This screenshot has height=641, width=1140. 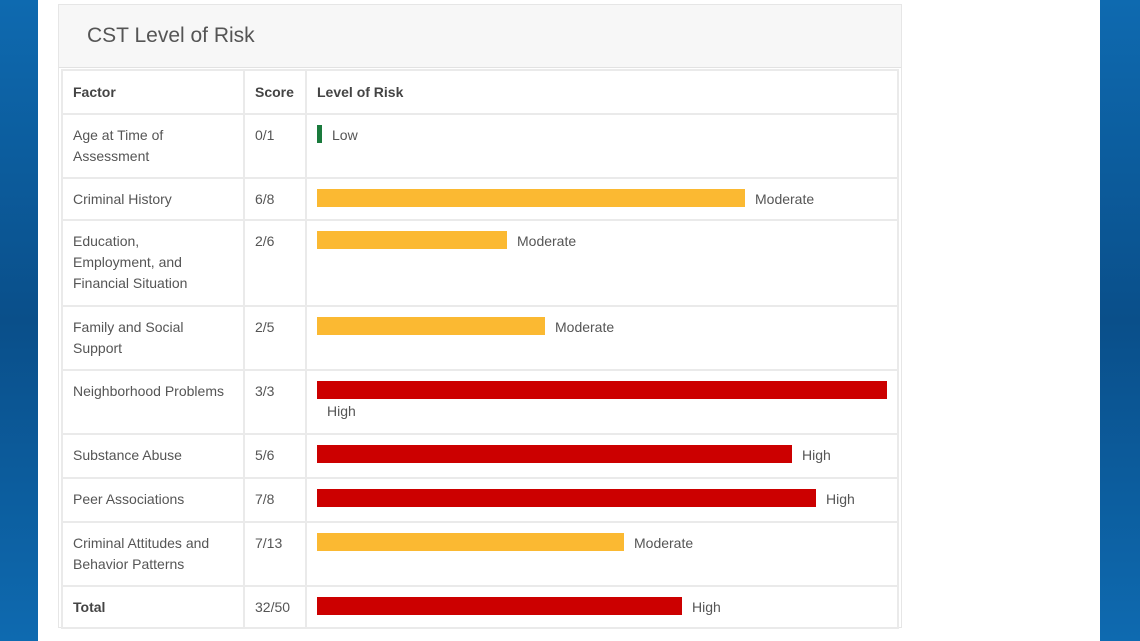 I want to click on card-header: CST Level of Risk, so click(x=480, y=36).